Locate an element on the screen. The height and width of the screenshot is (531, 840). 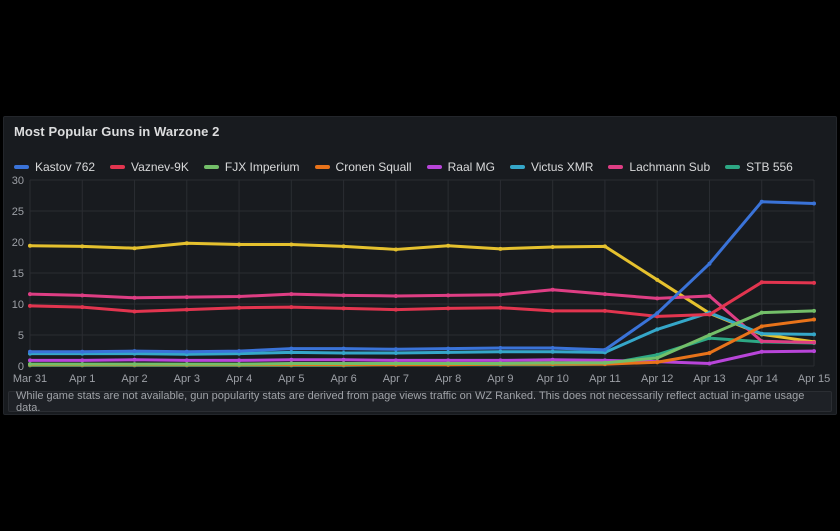
x-axis-tick-label: Apr 12 is located at coordinates (657, 379).